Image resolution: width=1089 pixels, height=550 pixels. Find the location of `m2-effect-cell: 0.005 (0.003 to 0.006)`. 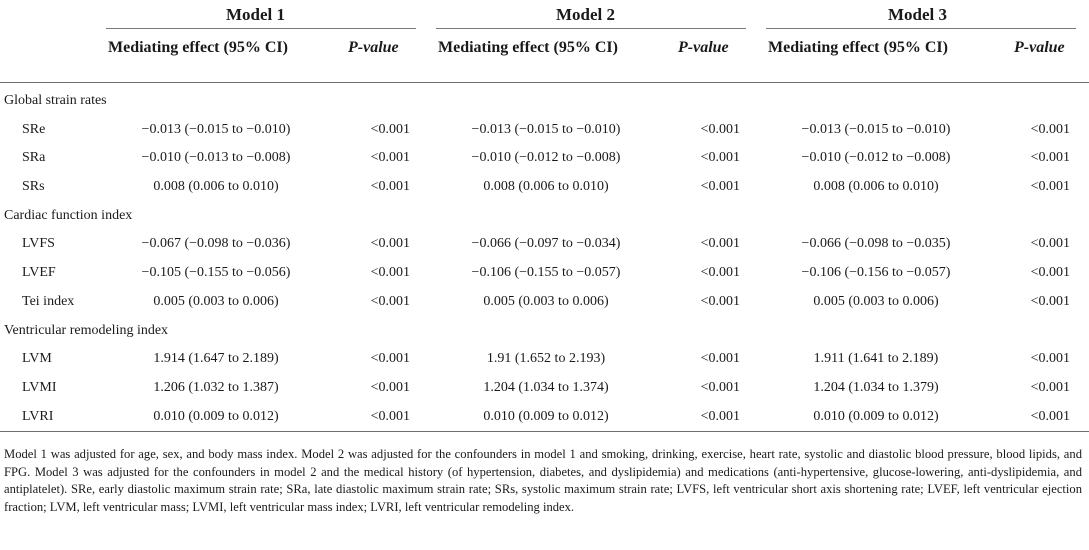

m2-effect-cell: 0.005 (0.003 to 0.006) is located at coordinates (546, 301).